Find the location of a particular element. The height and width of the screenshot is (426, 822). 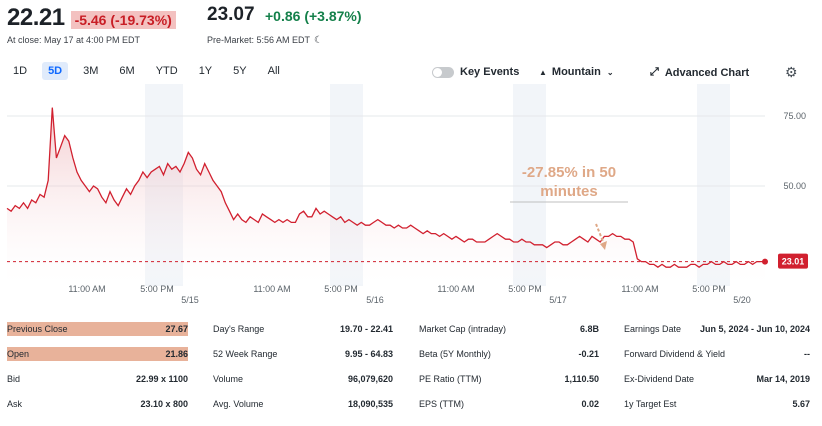

stat-value: 21.86 is located at coordinates (176, 354).